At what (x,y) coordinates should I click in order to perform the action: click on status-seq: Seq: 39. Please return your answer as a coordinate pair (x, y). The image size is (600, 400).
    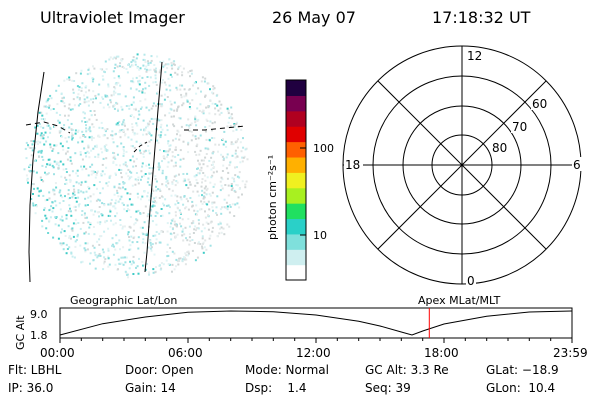
    Looking at the image, I should click on (388, 388).